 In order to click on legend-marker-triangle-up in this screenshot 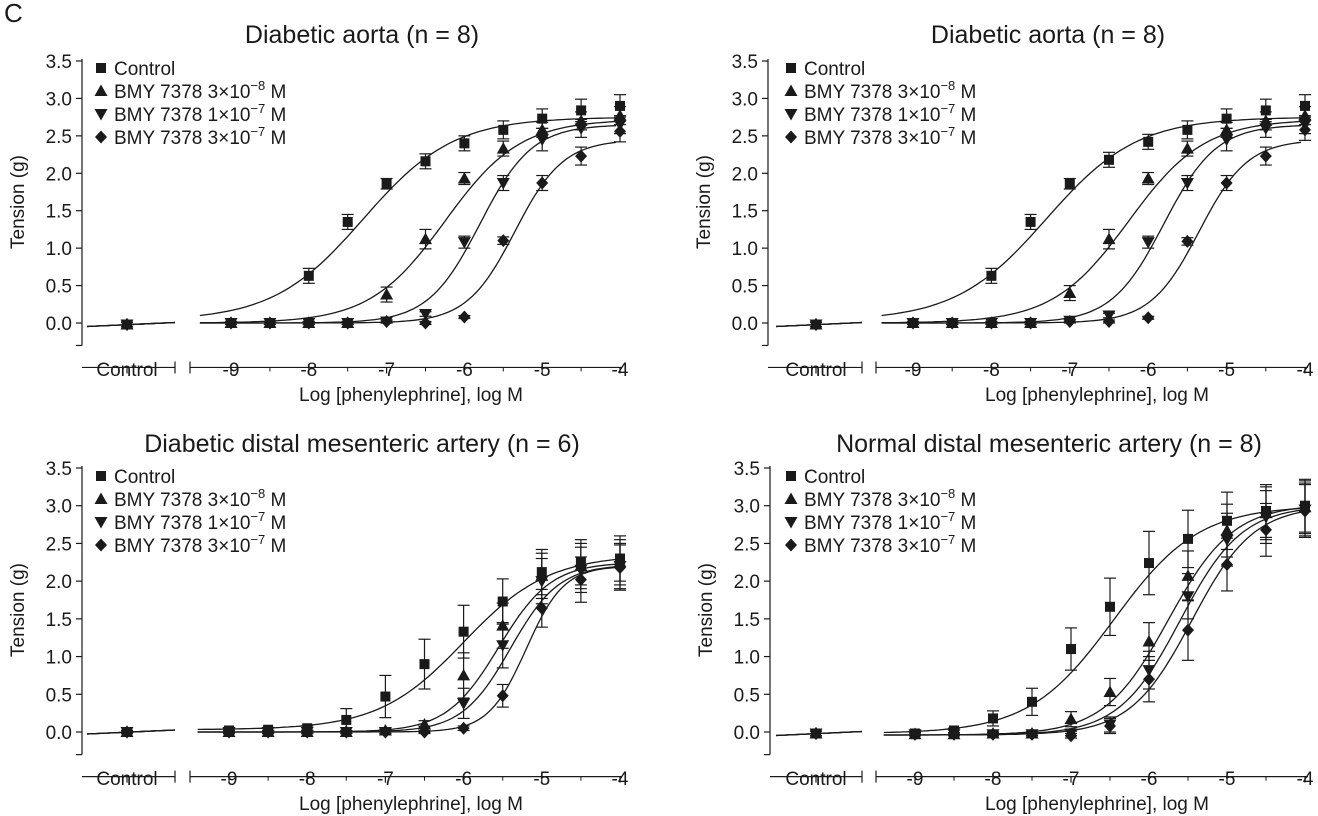, I will do `click(791, 90)`.